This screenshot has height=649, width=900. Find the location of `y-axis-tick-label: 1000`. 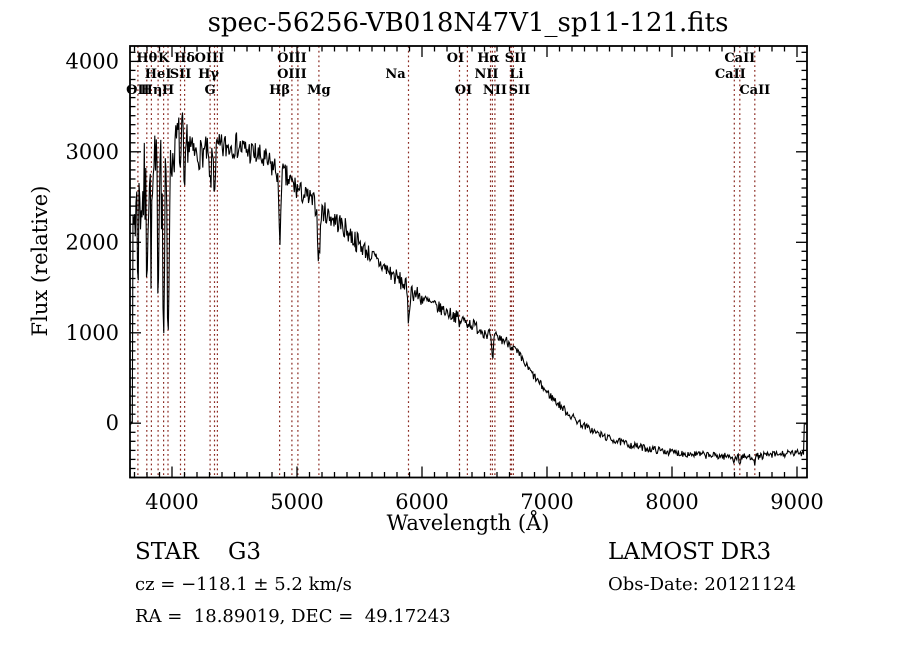

y-axis-tick-label: 1000 is located at coordinates (92, 333).